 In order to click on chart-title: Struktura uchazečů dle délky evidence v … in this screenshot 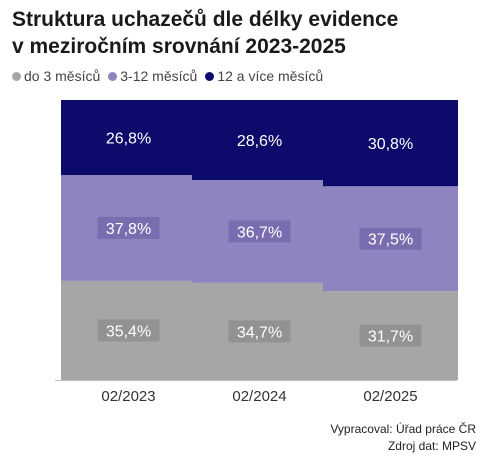, I will do `click(252, 33)`.